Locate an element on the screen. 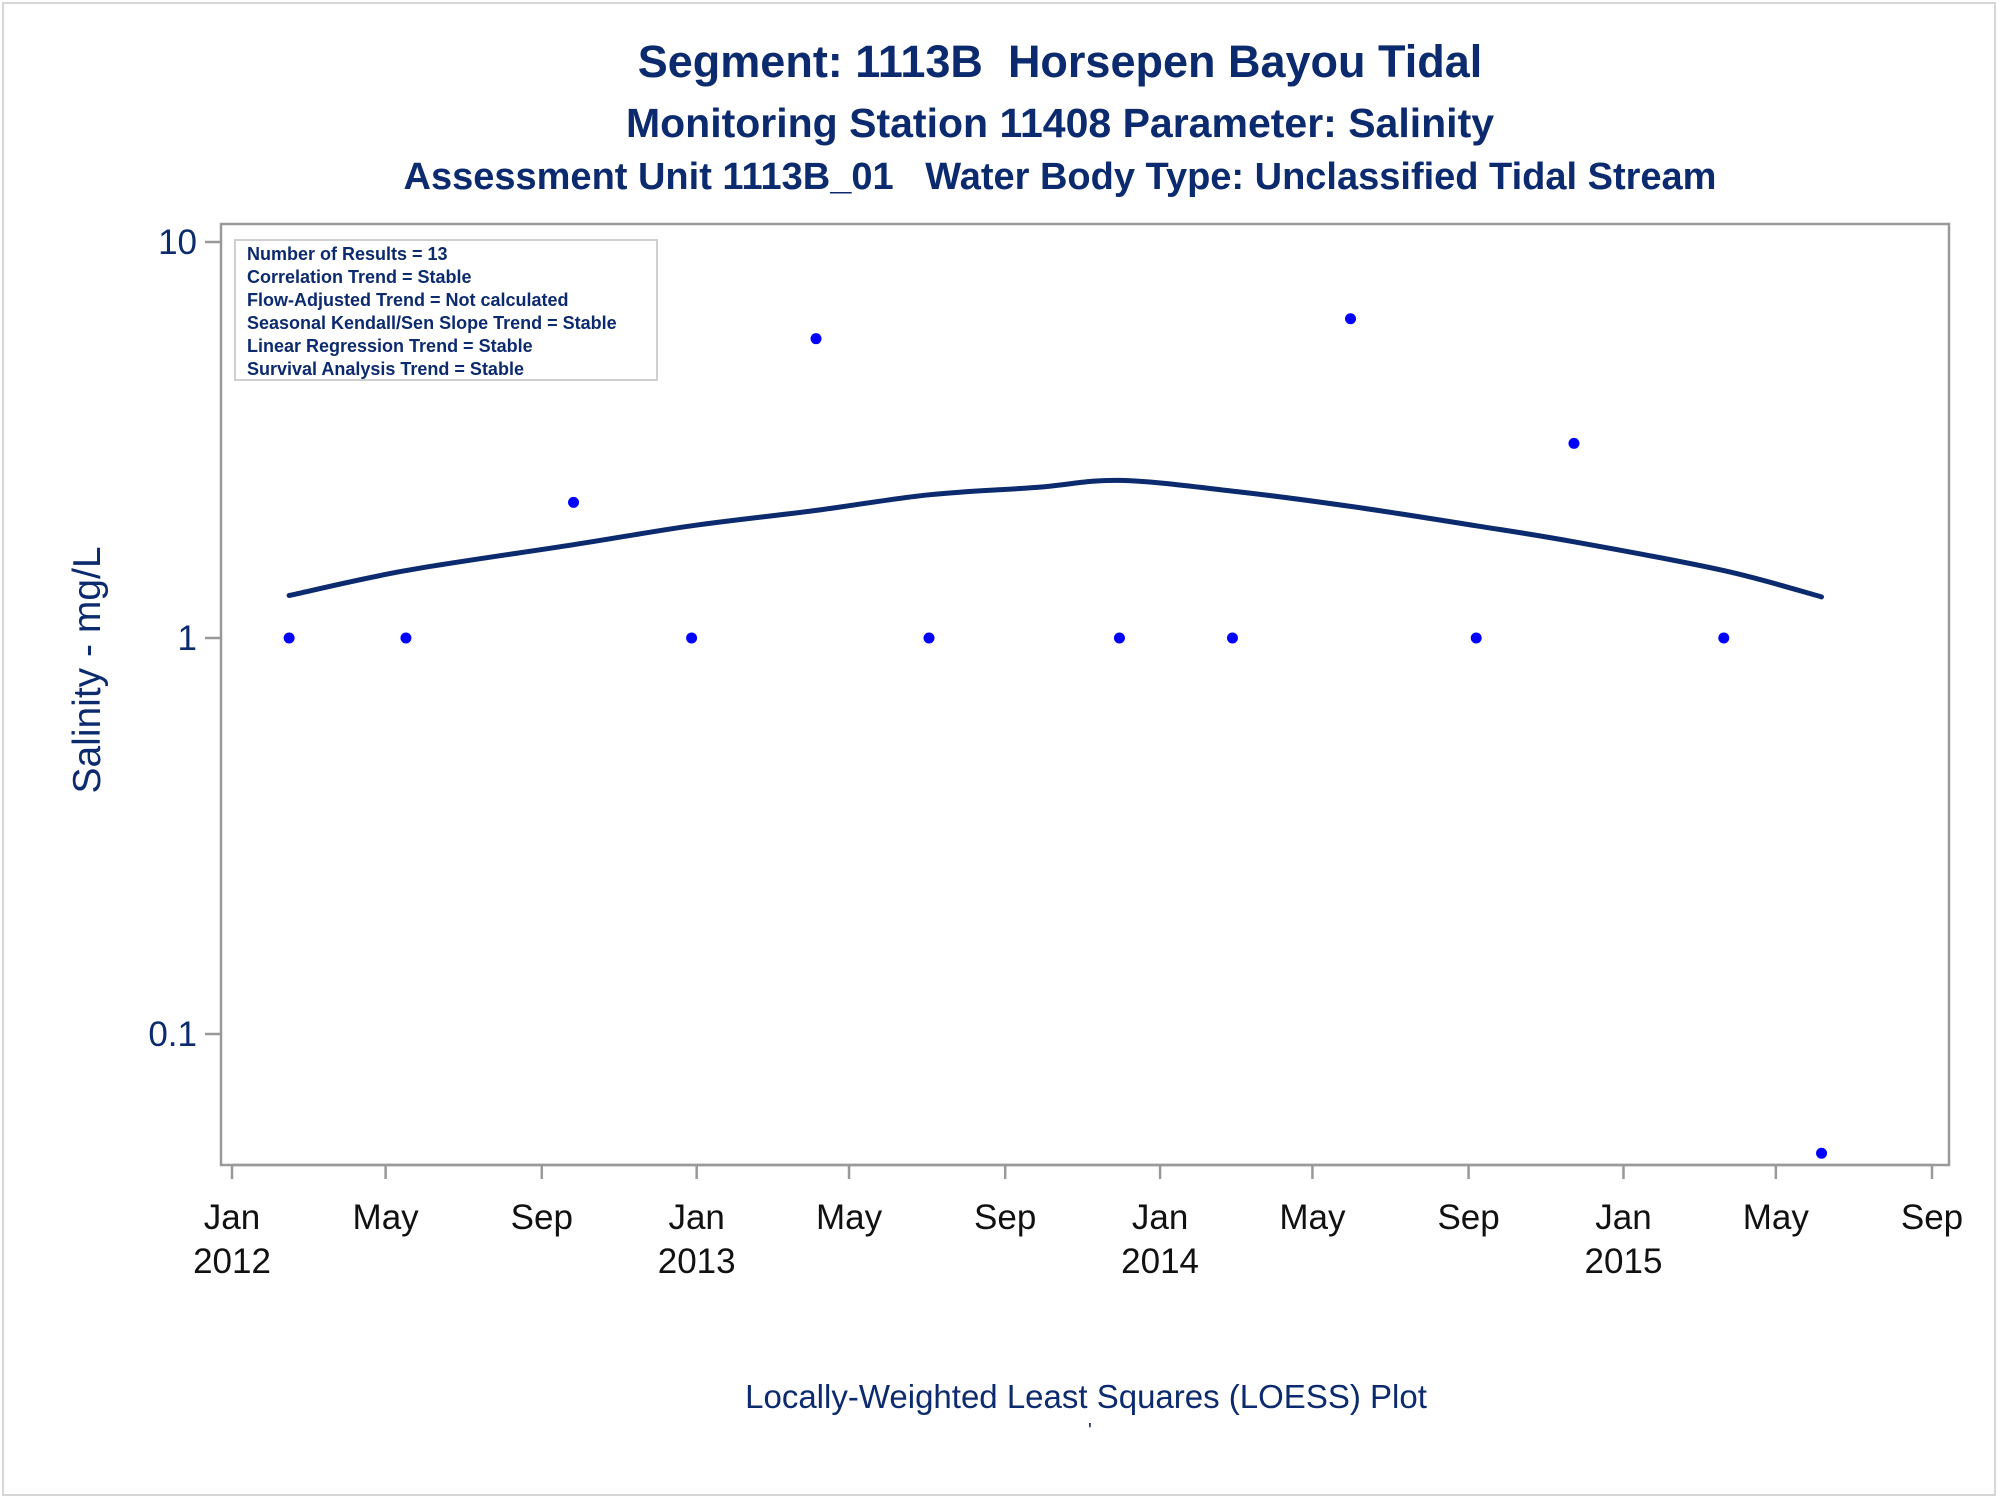 Image resolution: width=2000 pixels, height=1500 pixels. legend-line: Survival Analysis Trend = Stable is located at coordinates (385, 369).